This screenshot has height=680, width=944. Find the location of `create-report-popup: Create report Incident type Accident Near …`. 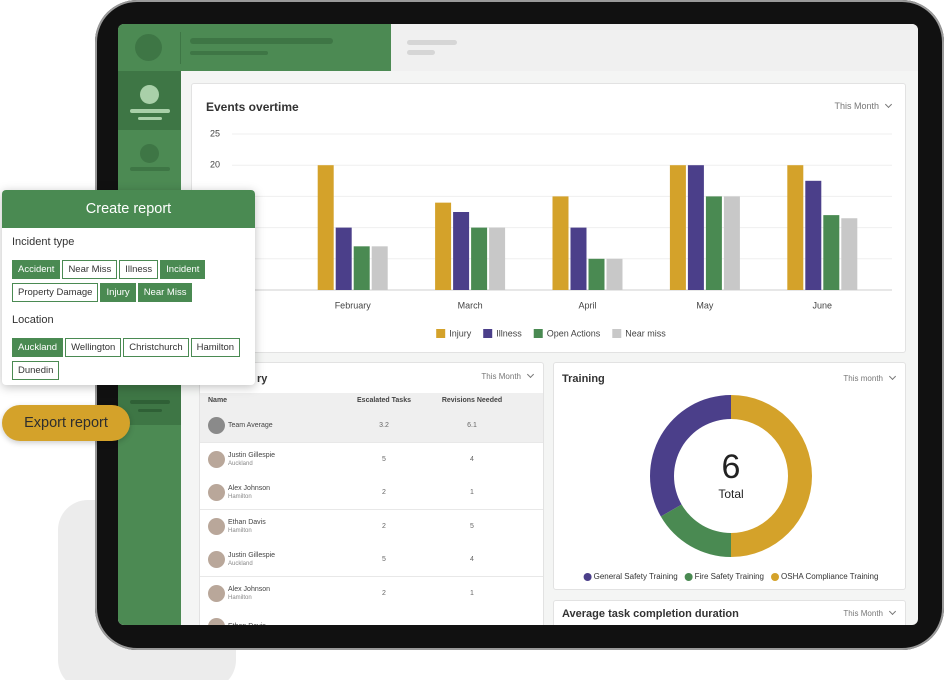

create-report-popup: Create report Incident type Accident Near … is located at coordinates (128, 287).